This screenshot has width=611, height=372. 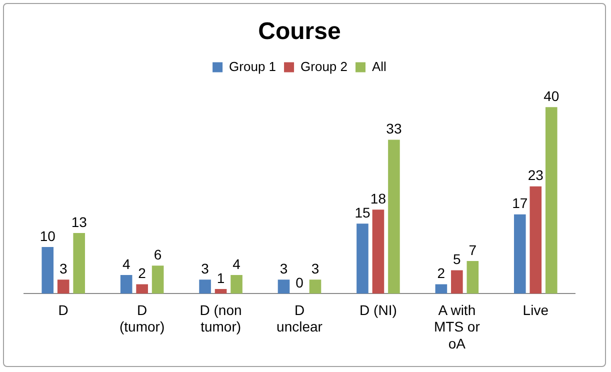 What do you see at coordinates (520, 203) in the screenshot?
I see `data-label: 17` at bounding box center [520, 203].